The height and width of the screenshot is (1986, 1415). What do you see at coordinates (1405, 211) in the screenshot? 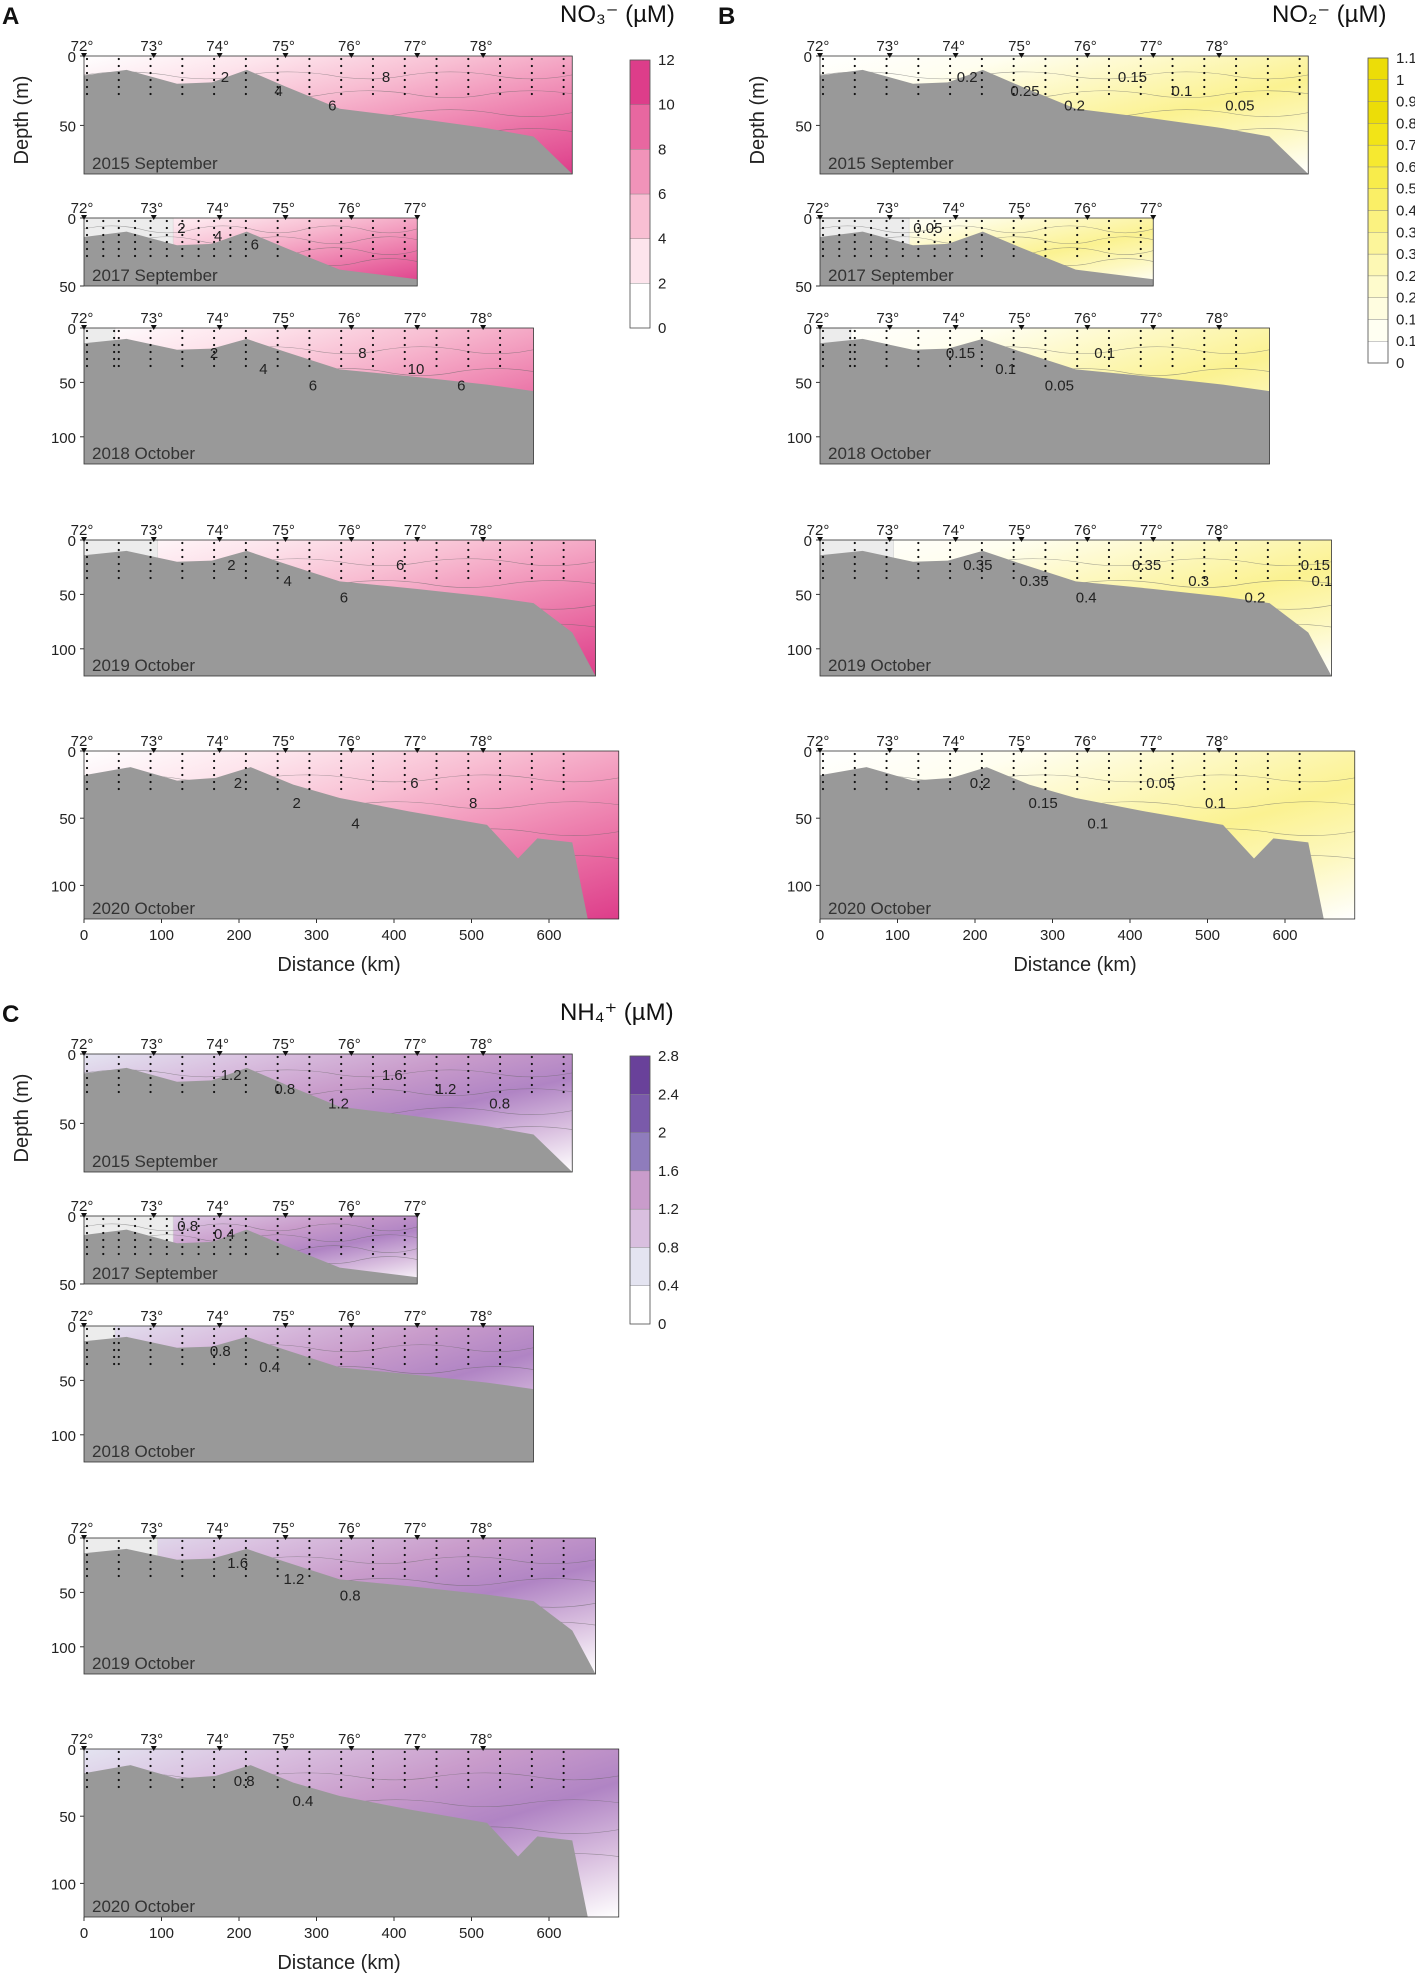
I see `colorbar-tick-label: 0.4` at bounding box center [1405, 211].